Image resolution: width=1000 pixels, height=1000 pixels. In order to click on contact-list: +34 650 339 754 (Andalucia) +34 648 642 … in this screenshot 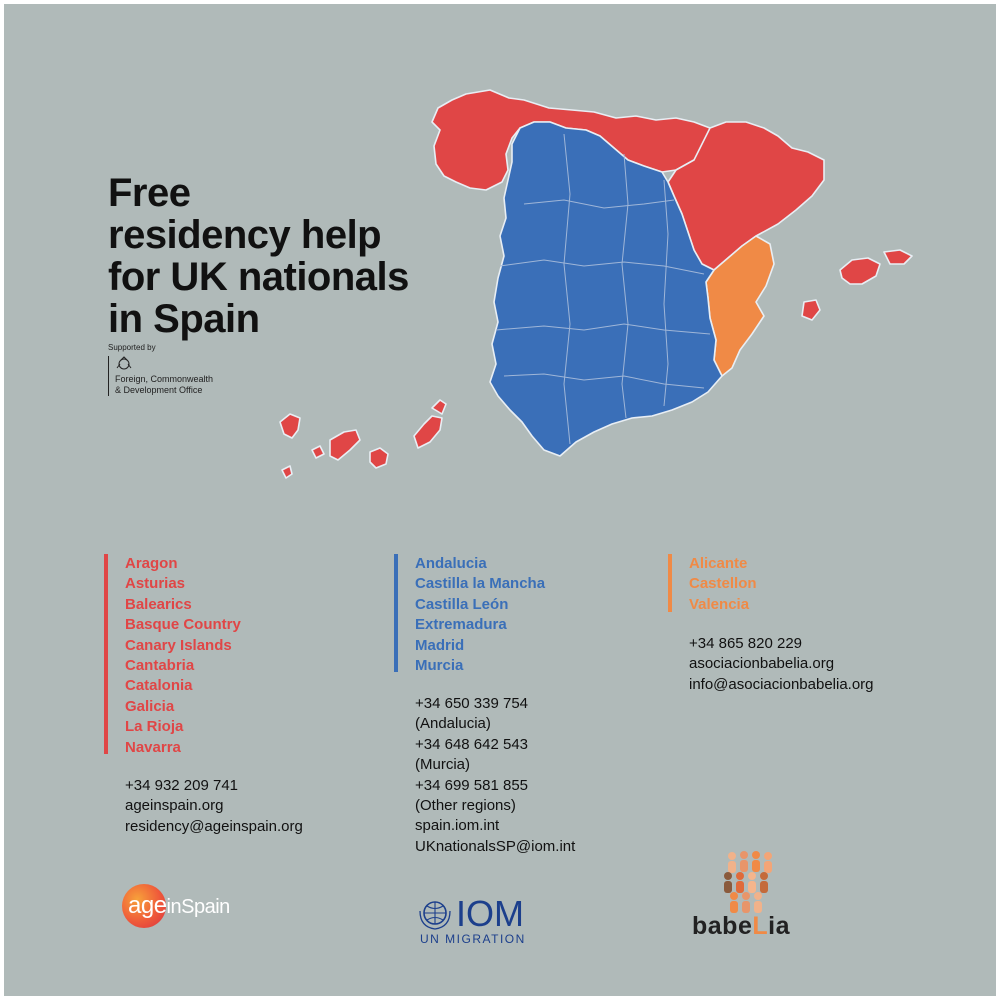, I will do `click(495, 775)`.